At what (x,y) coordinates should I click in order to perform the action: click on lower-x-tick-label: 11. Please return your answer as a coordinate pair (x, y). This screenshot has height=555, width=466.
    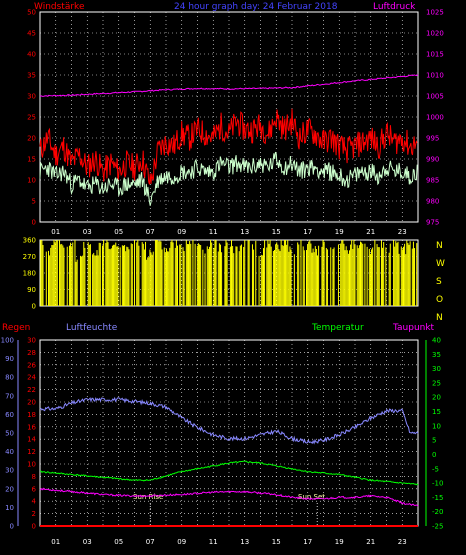
    Looking at the image, I should click on (213, 542).